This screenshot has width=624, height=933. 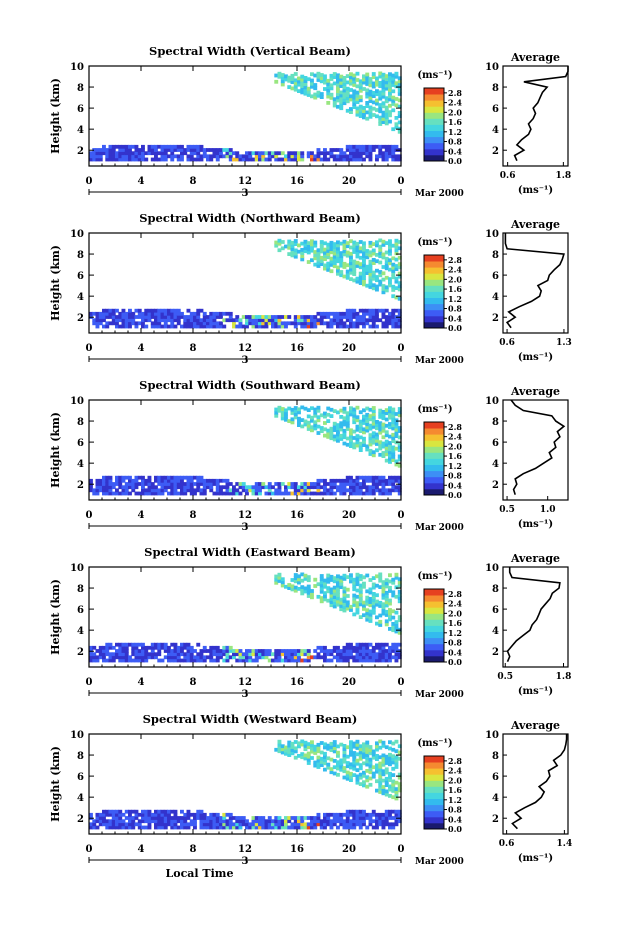 What do you see at coordinates (80, 443) in the screenshot?
I see `y-tick-label: 6` at bounding box center [80, 443].